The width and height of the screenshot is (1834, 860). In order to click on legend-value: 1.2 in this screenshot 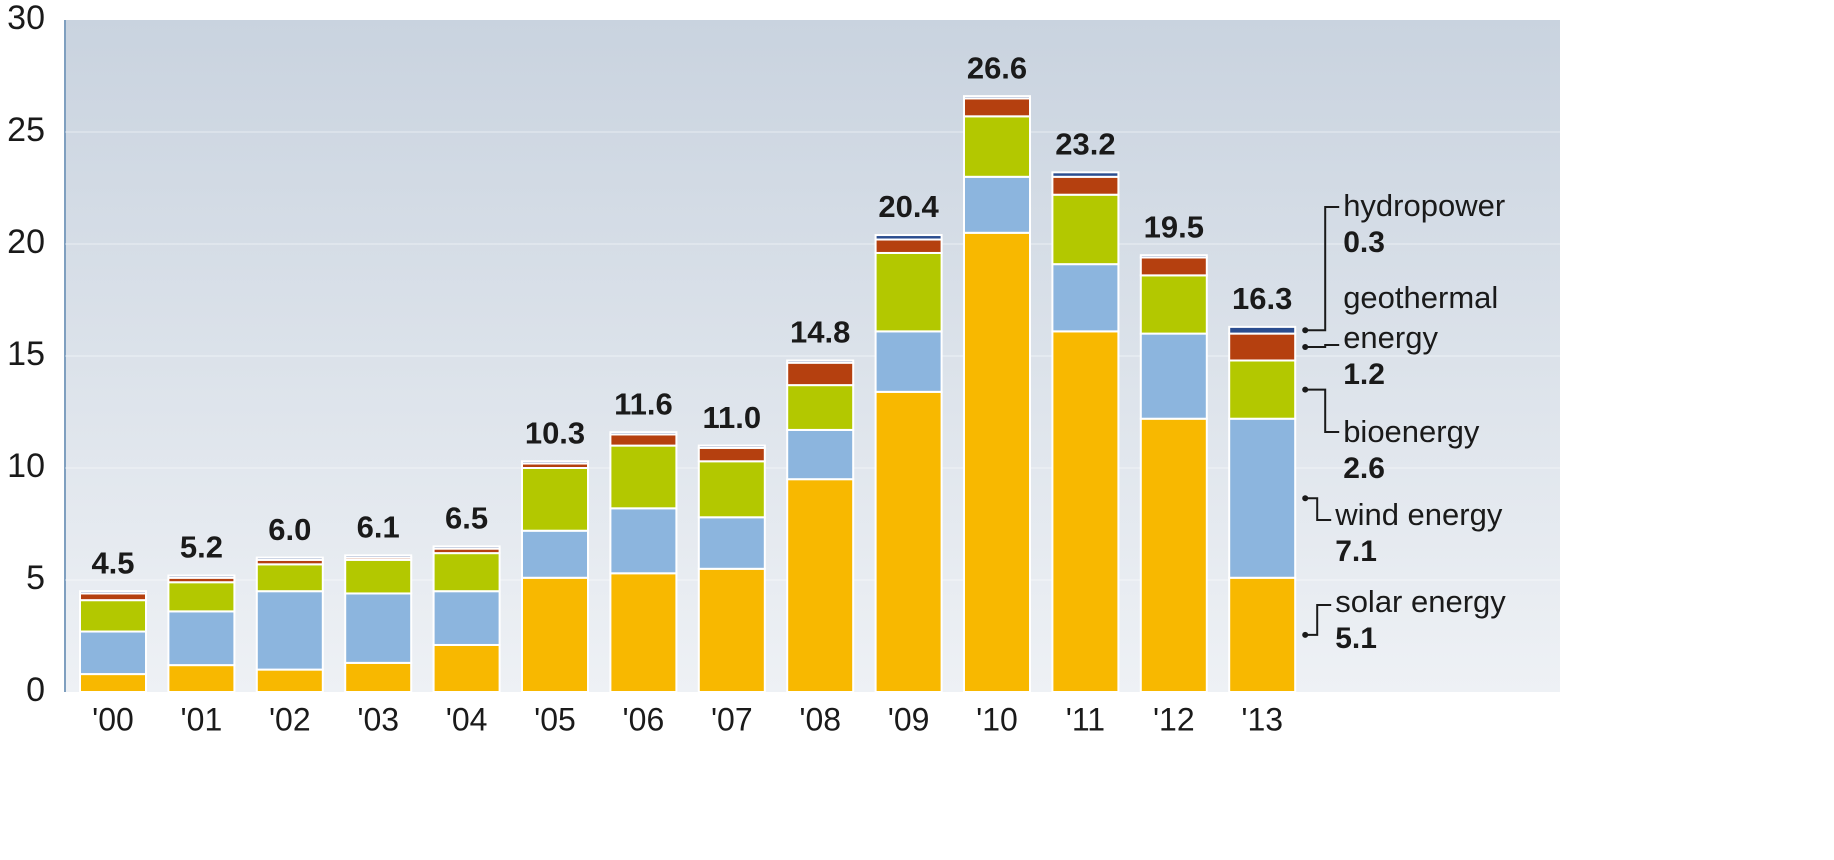, I will do `click(1364, 374)`.